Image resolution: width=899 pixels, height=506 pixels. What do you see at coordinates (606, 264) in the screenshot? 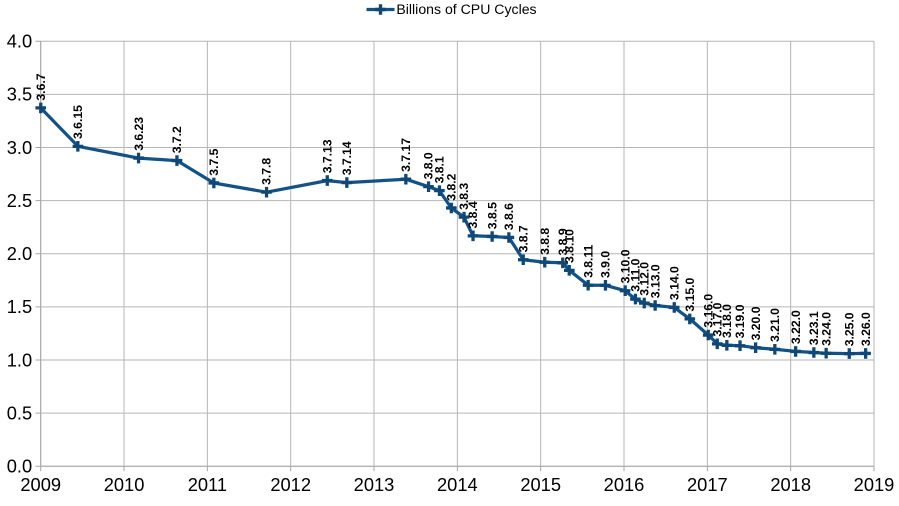
I see `svg-text: 3.9.0` at bounding box center [606, 264].